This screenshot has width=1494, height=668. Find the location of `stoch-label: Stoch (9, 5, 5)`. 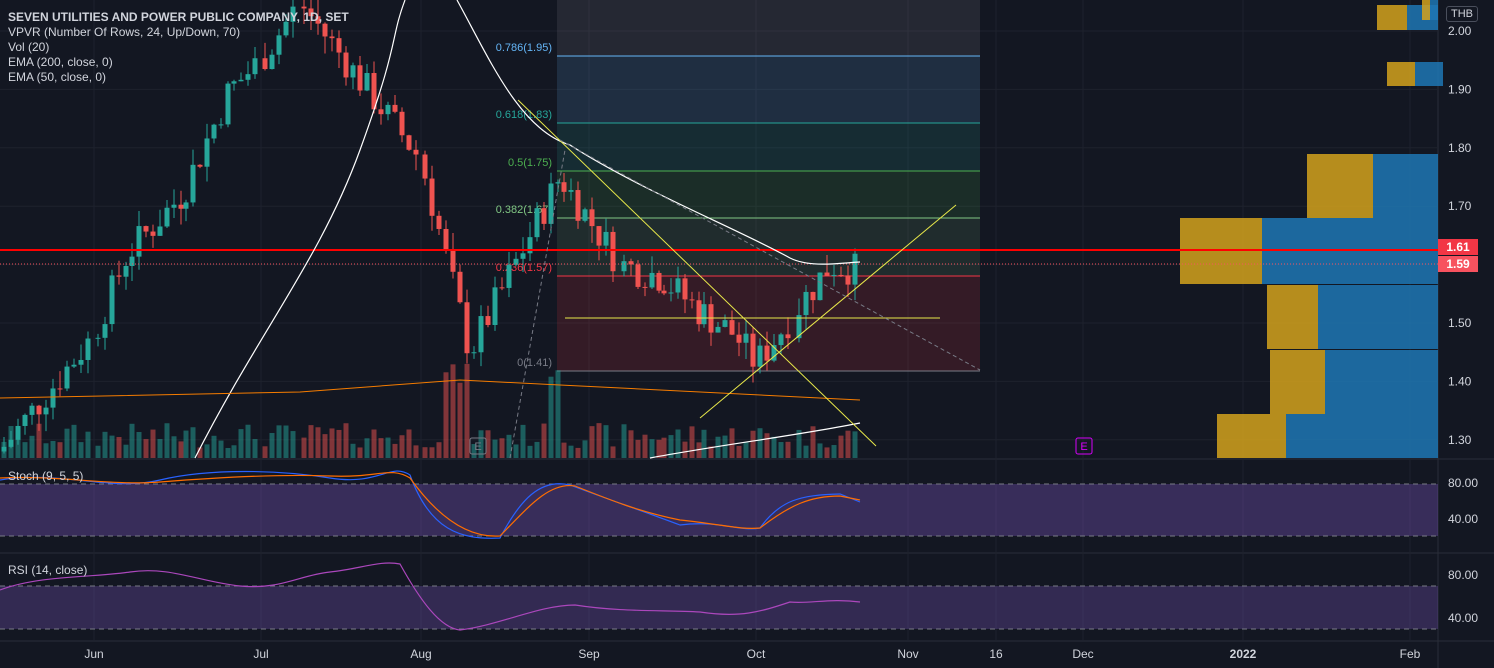

stoch-label: Stoch (9, 5, 5) is located at coordinates (46, 476).